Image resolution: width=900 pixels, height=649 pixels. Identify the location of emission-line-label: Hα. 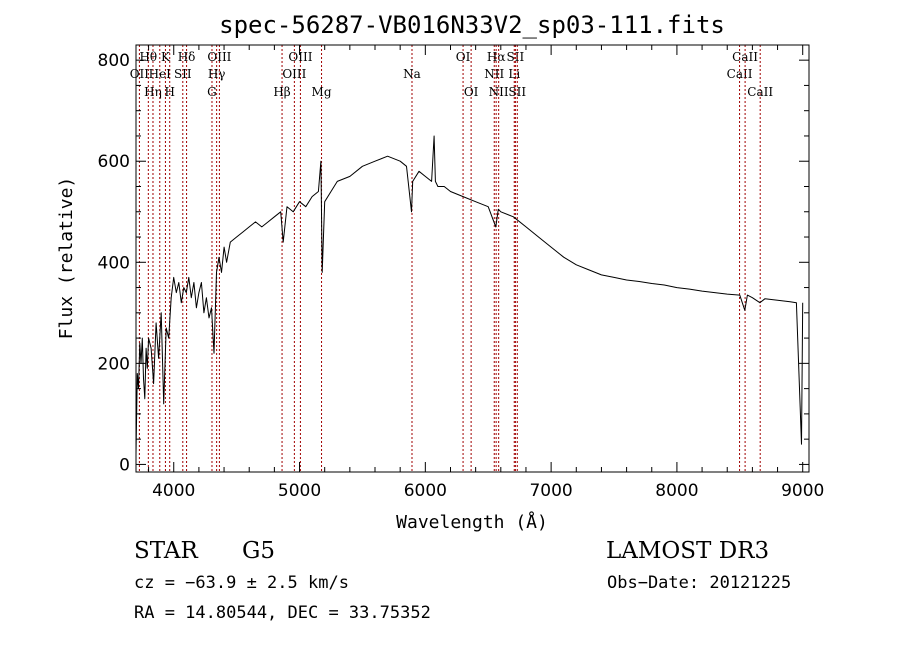
(496, 57).